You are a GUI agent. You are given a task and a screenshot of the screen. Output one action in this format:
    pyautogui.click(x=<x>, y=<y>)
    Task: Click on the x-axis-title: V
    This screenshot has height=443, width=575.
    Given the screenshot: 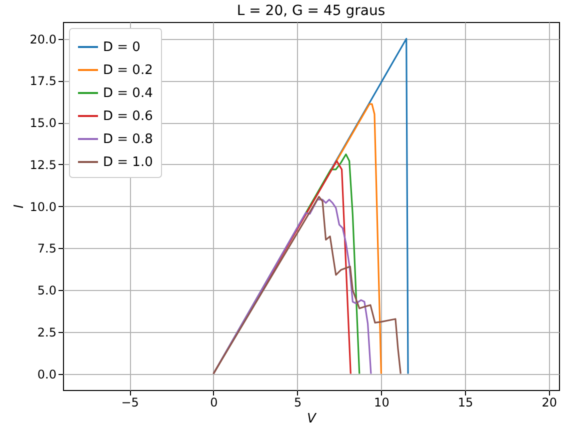 What is the action you would take?
    pyautogui.click(x=312, y=419)
    